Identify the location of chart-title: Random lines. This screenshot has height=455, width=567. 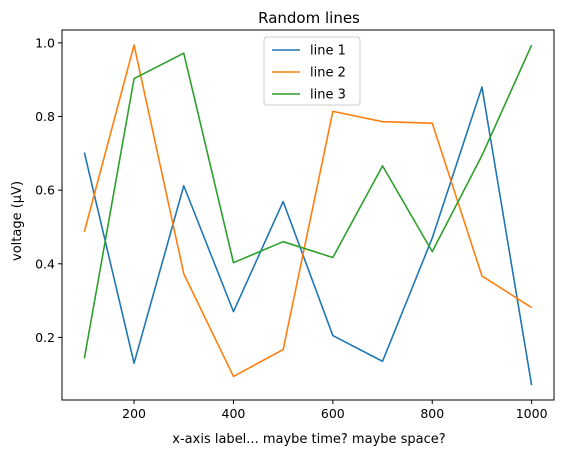
(309, 18).